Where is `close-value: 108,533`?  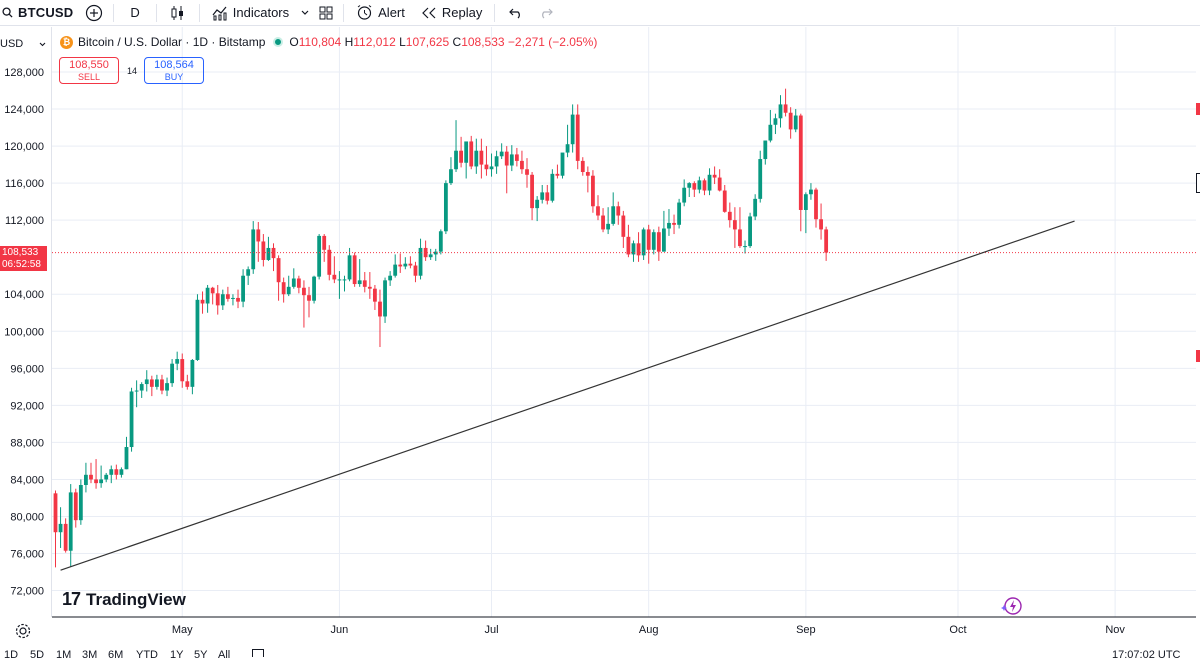
close-value: 108,533 is located at coordinates (483, 42).